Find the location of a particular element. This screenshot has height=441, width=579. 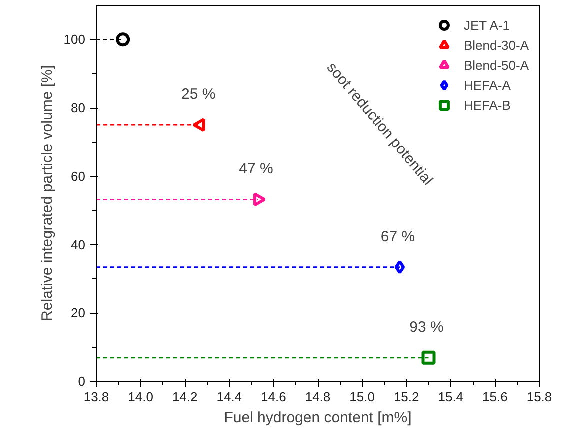

x-tick-label: 15.0 is located at coordinates (362, 397).